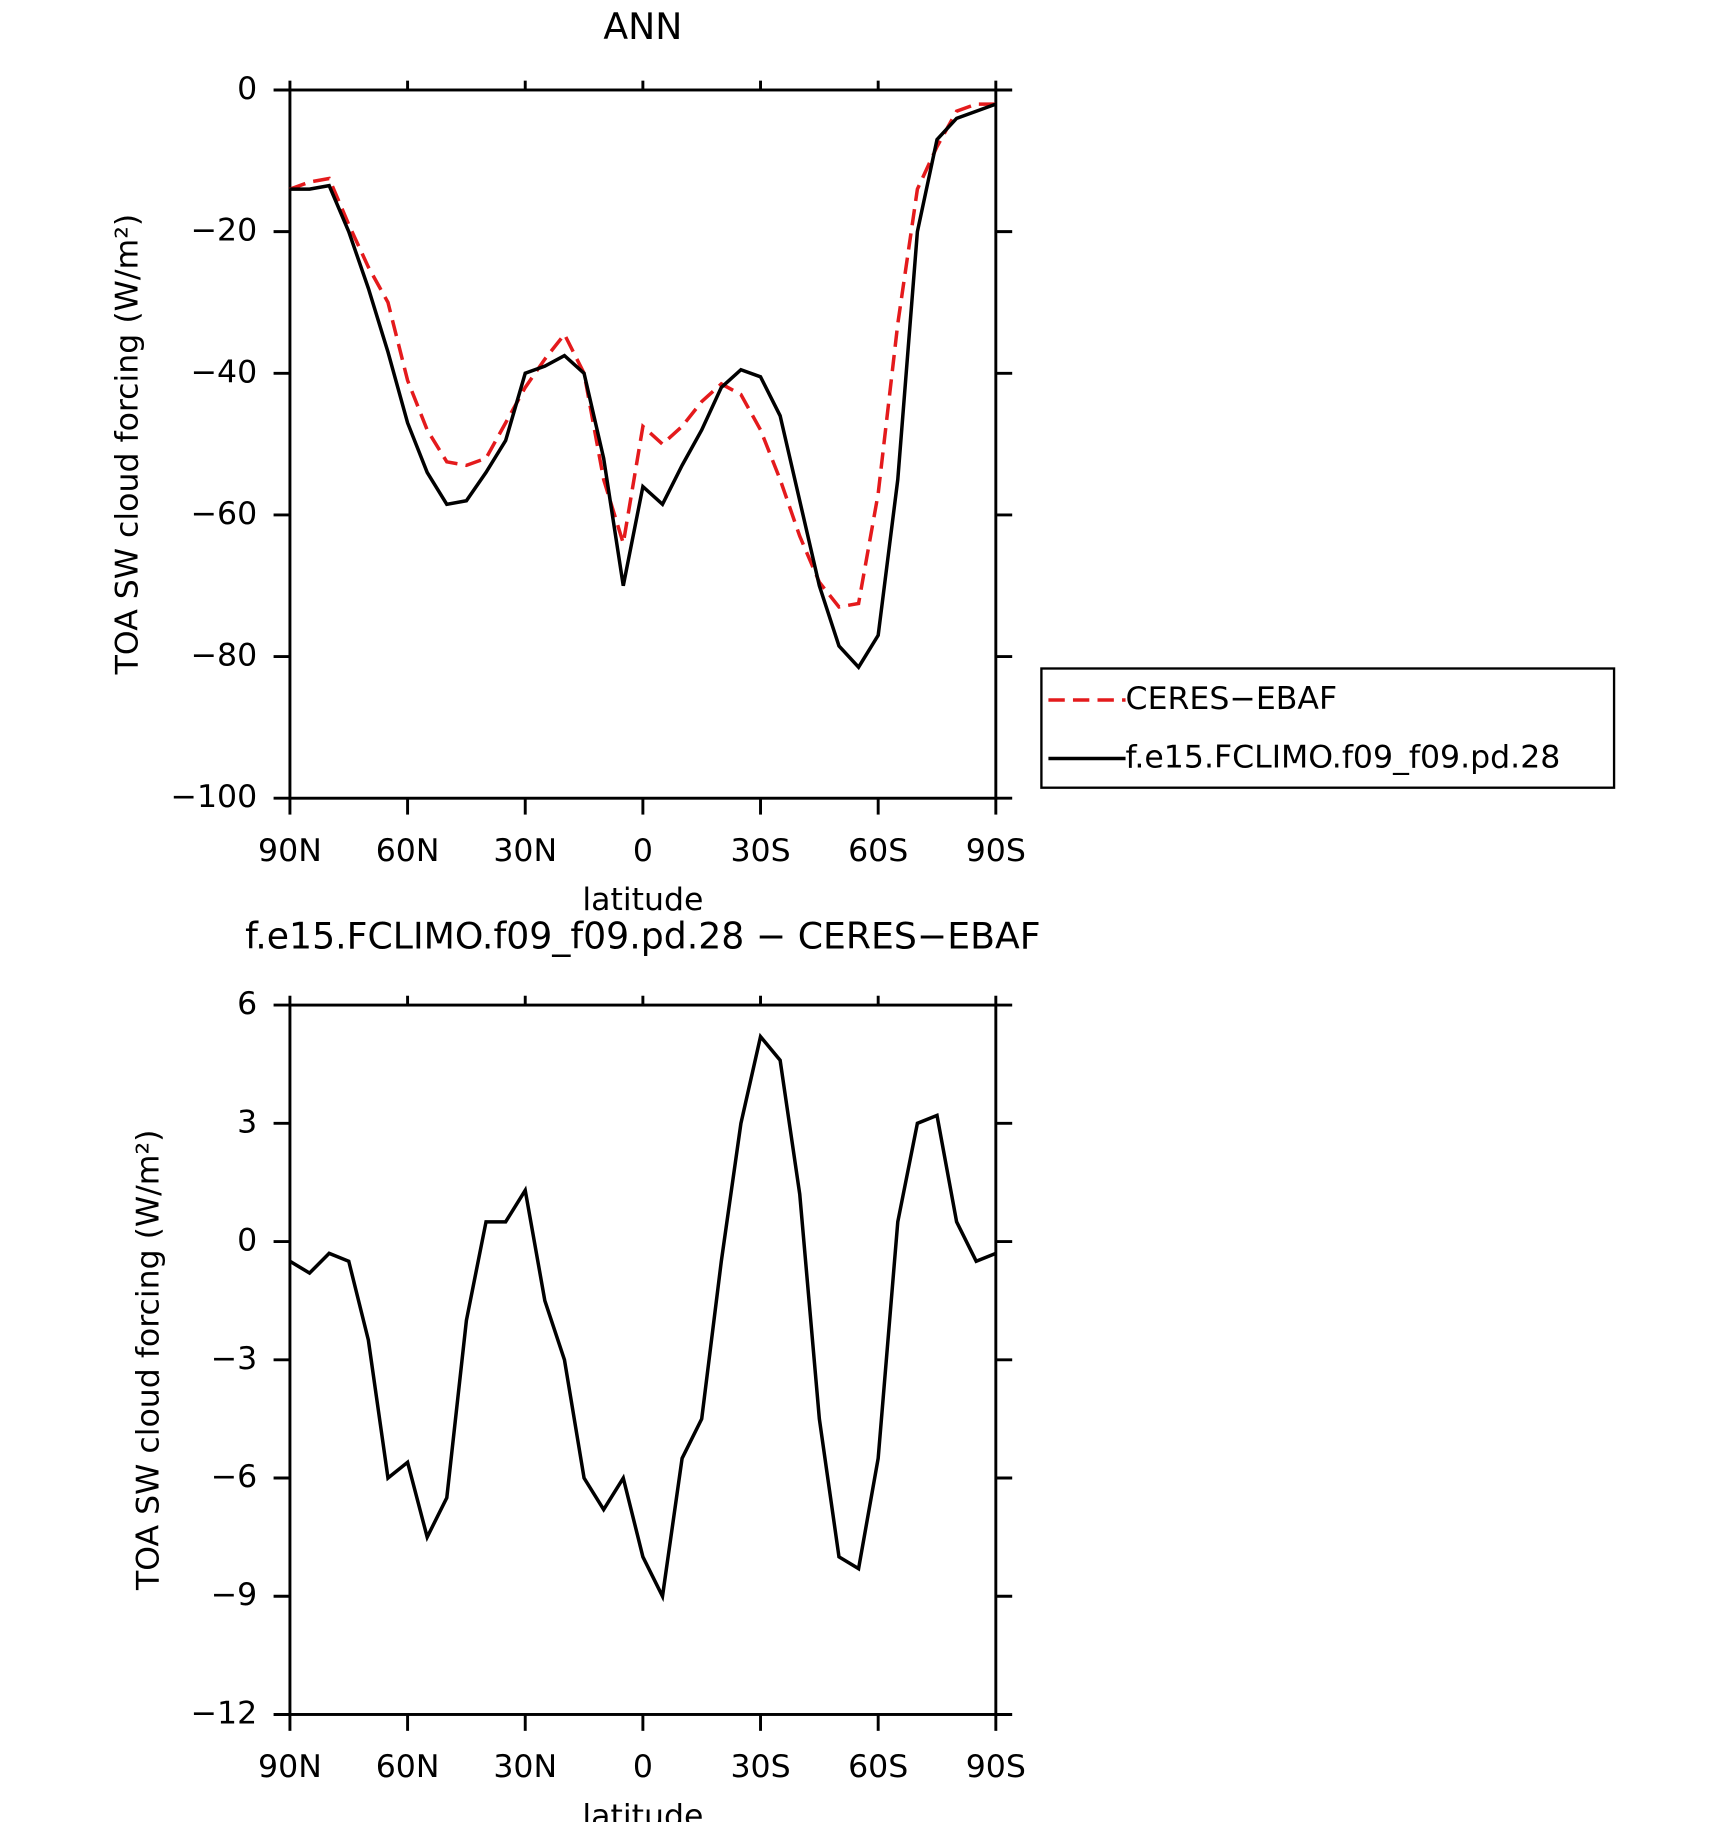 The width and height of the screenshot is (1710, 1826). I want to click on y-tick-label: −40, so click(224, 372).